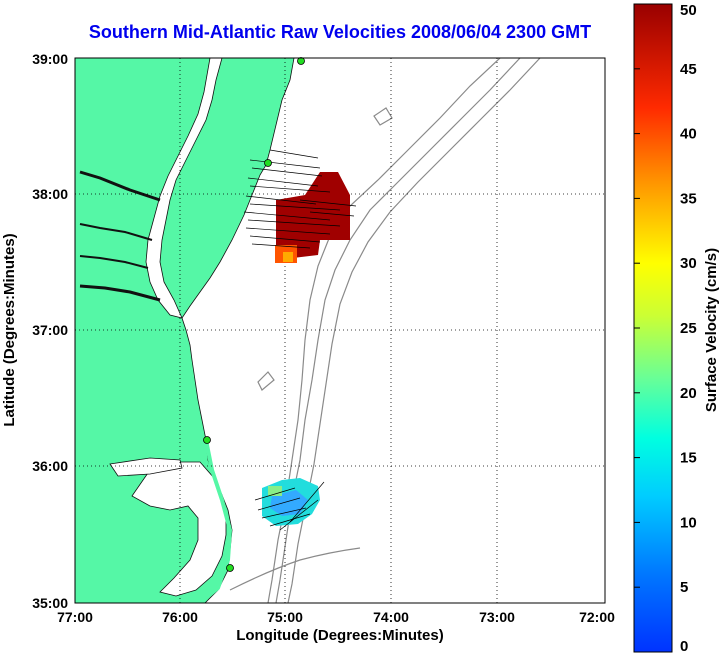 The image size is (724, 659). I want to click on y-tick-label: 35:00, so click(50, 603).